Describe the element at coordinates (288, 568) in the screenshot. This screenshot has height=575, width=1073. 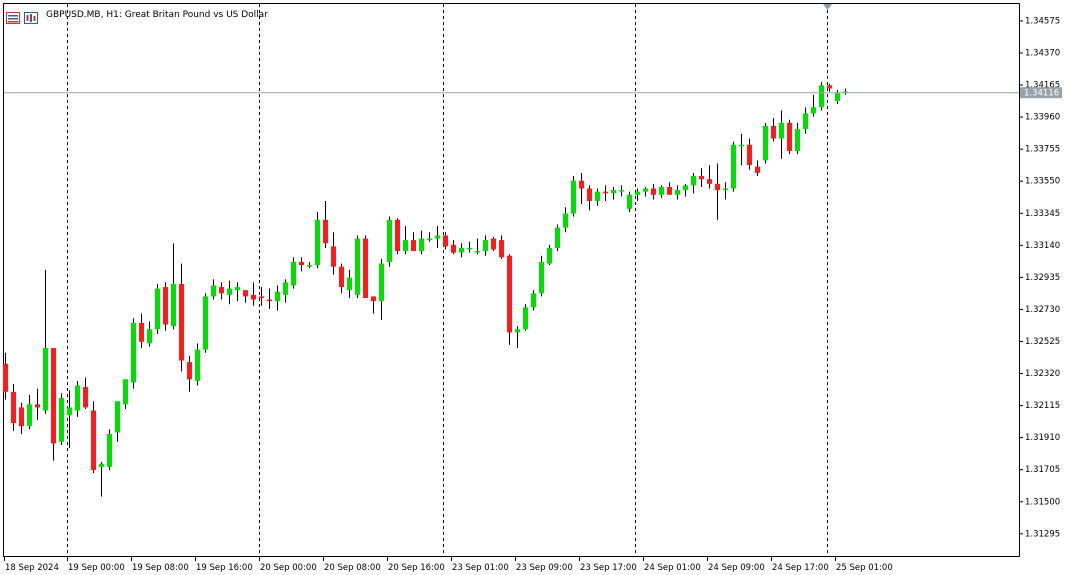
I see `time-tick-label: 20 Sep 00:00` at that location.